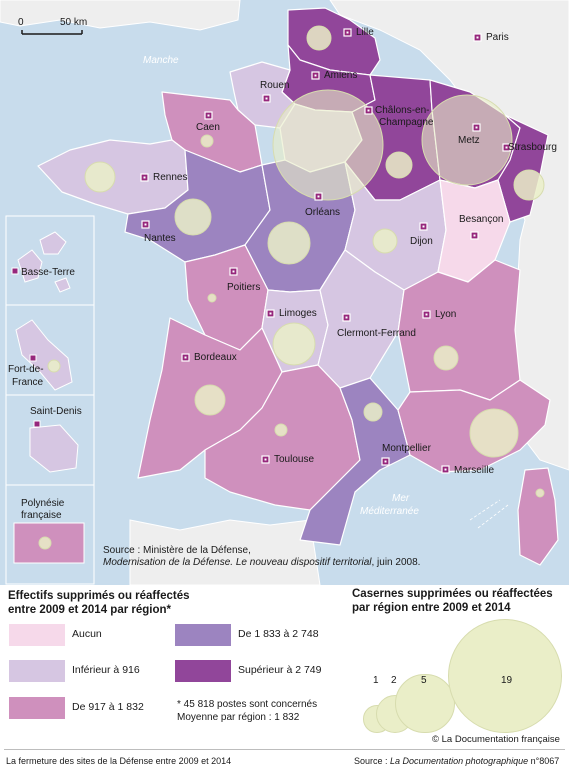 The width and height of the screenshot is (569, 771). Describe the element at coordinates (365, 32) in the screenshot. I see `city-label: Lille` at that location.